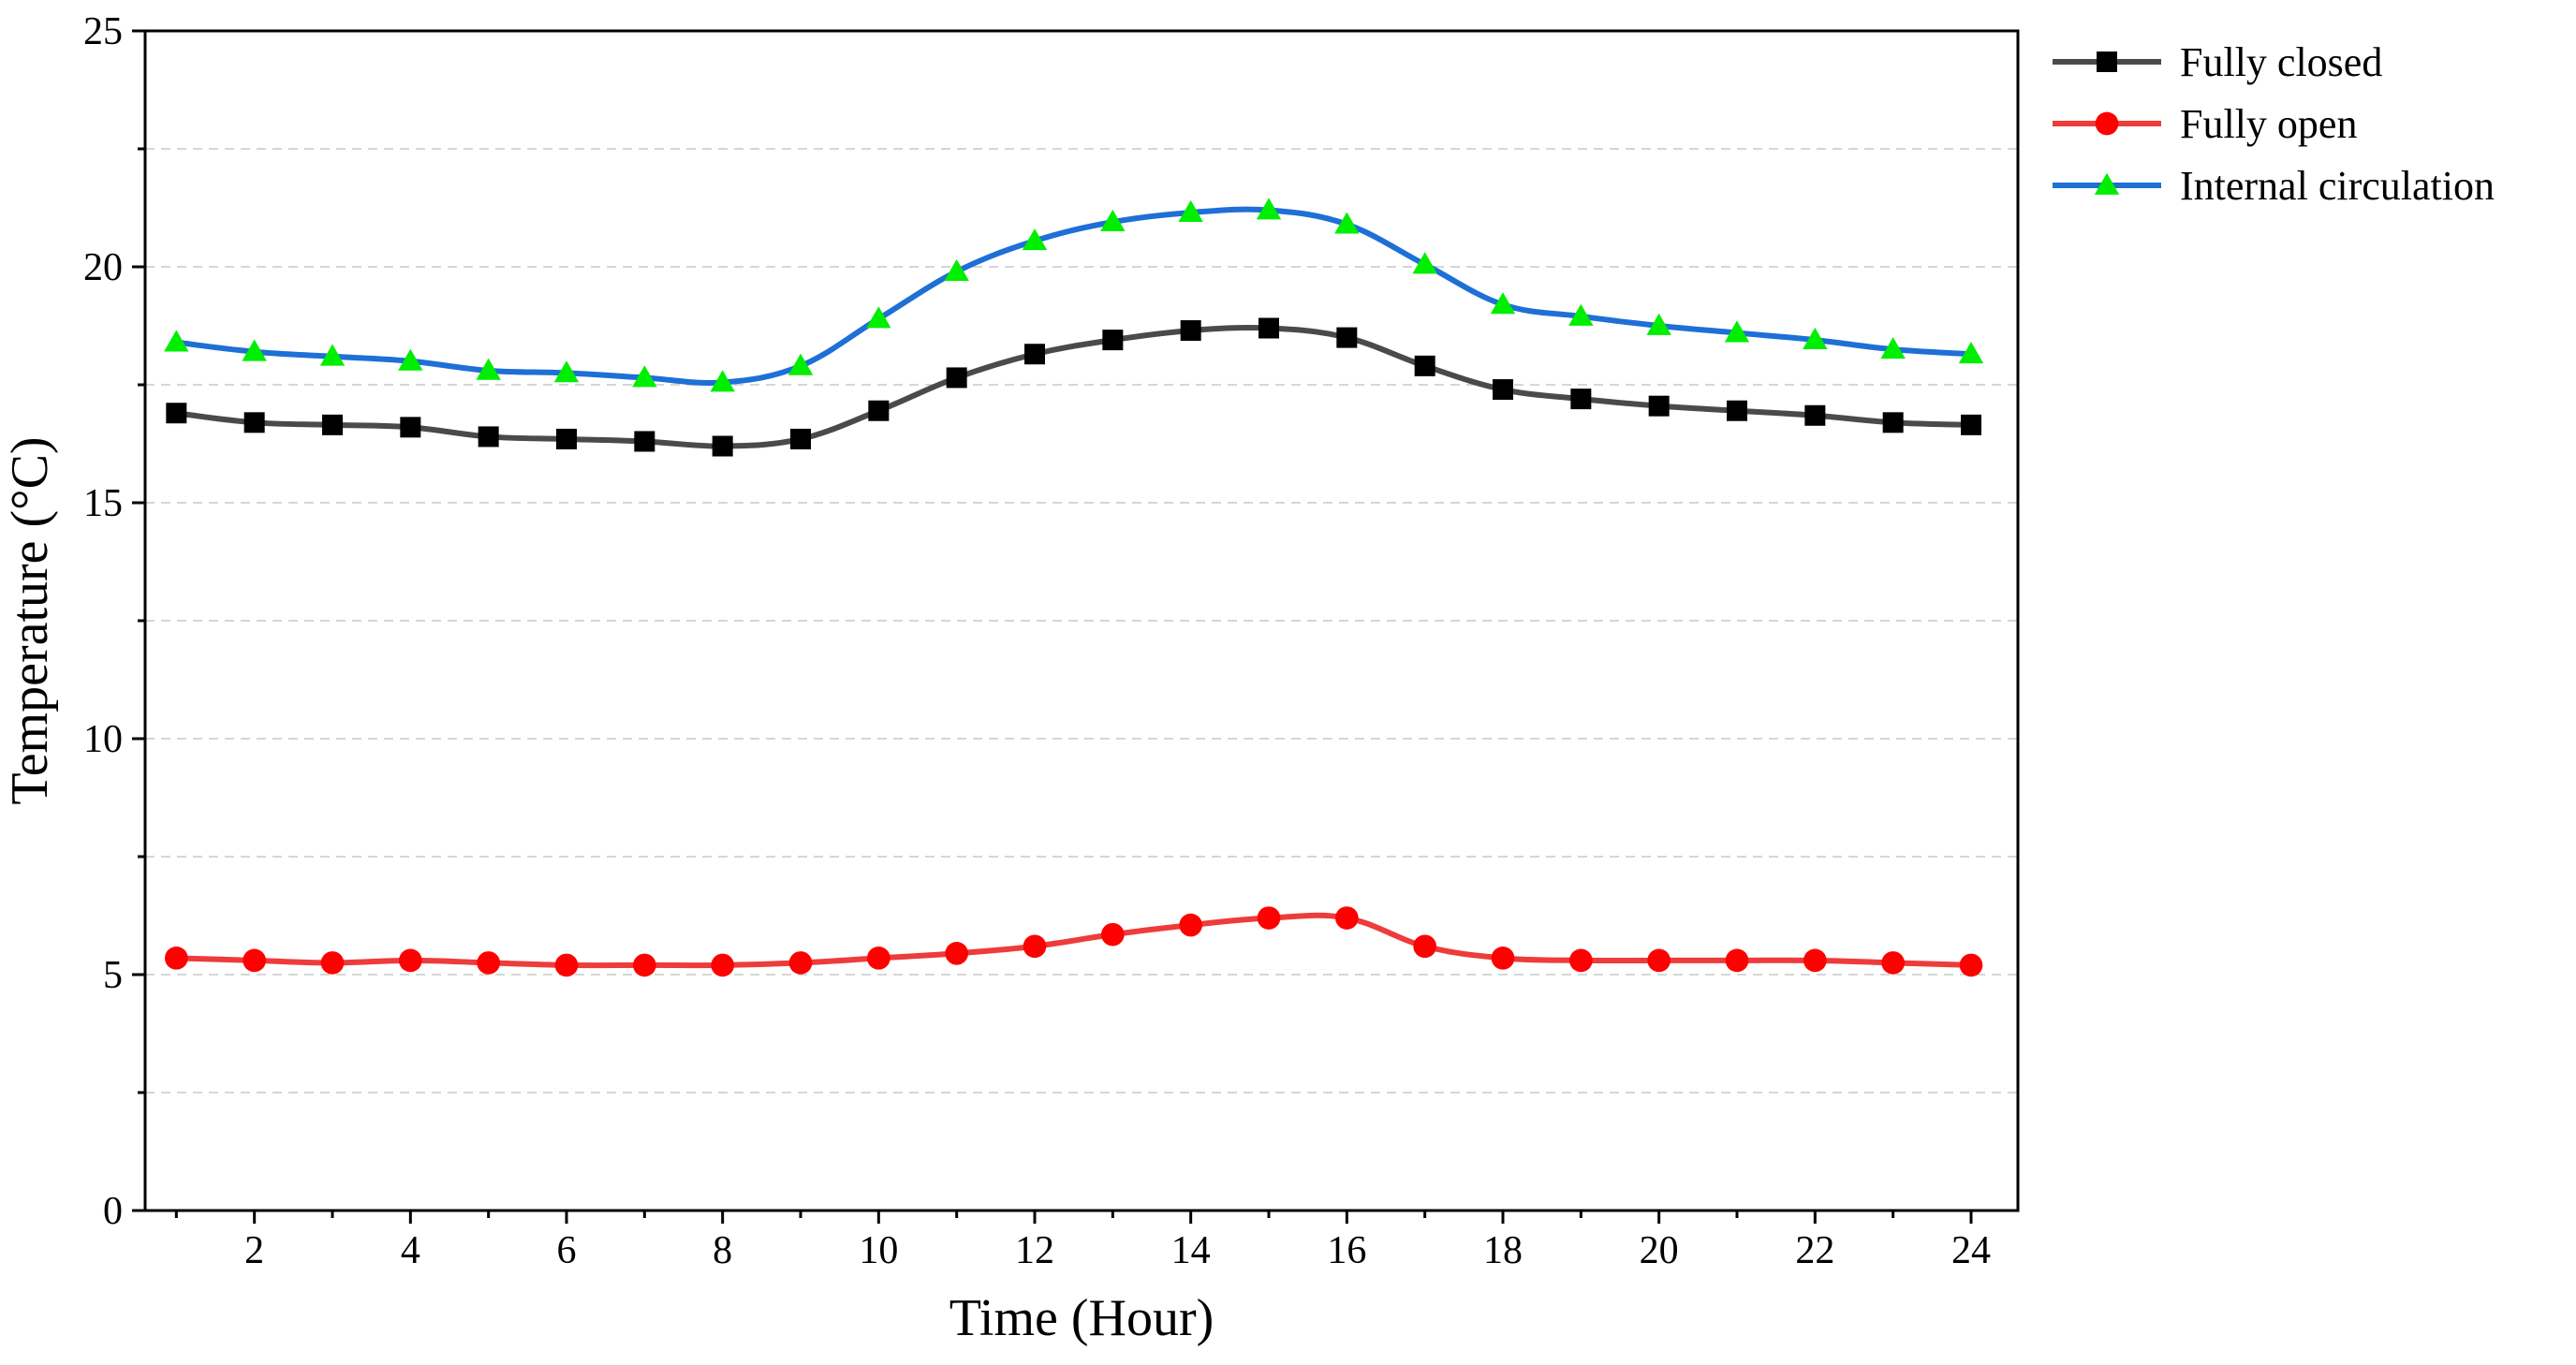 The height and width of the screenshot is (1365, 2576). What do you see at coordinates (410, 1250) in the screenshot?
I see `x-tick-label: 4` at bounding box center [410, 1250].